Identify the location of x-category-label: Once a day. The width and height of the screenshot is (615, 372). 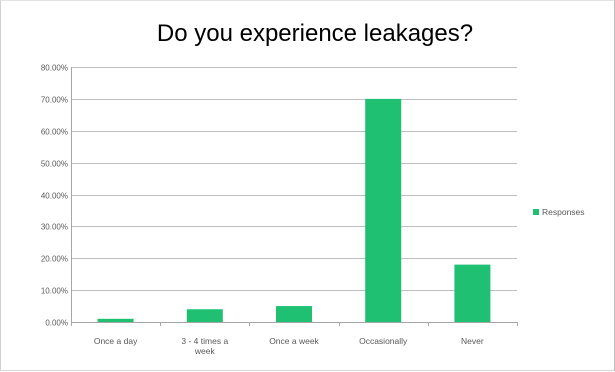
(116, 341).